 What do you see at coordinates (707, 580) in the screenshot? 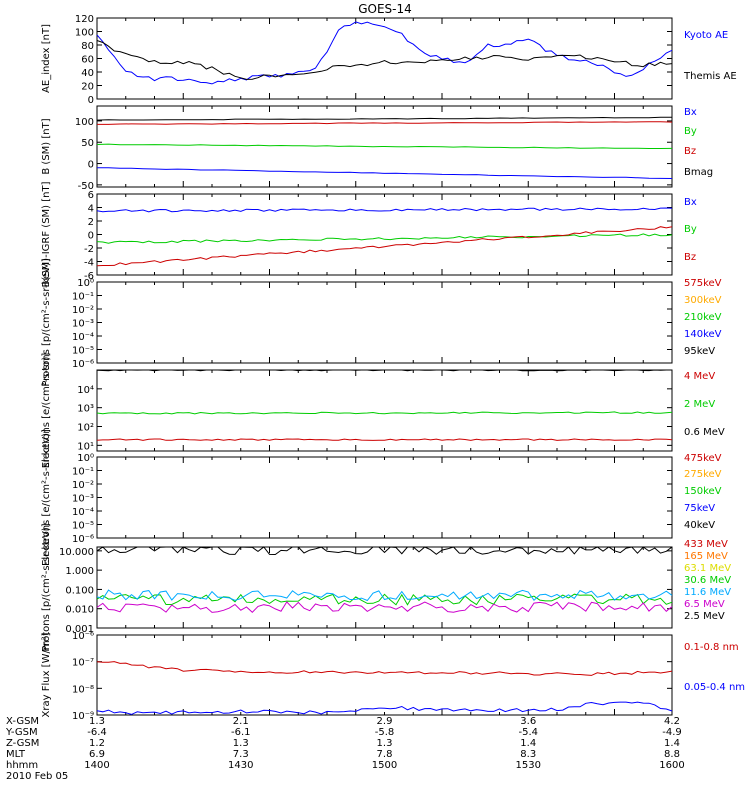
I see `legend-entry: 30.6 MeV` at bounding box center [707, 580].